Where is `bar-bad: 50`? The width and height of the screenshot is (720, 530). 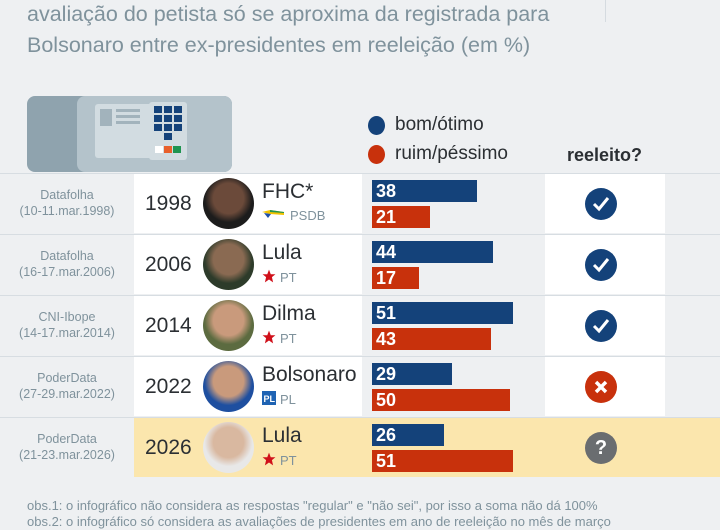
bar-bad: 50 is located at coordinates (441, 400).